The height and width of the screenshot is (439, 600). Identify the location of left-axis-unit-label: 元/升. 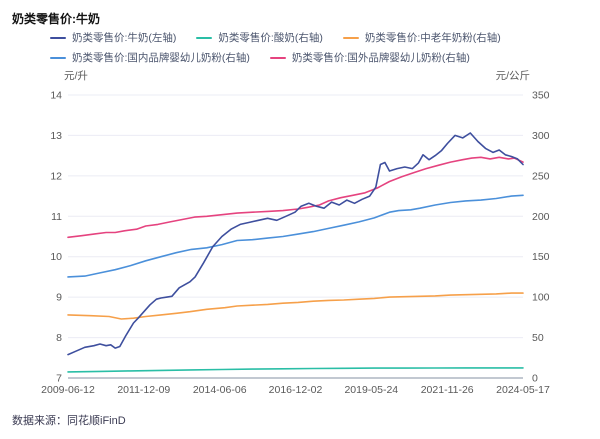
(76, 76).